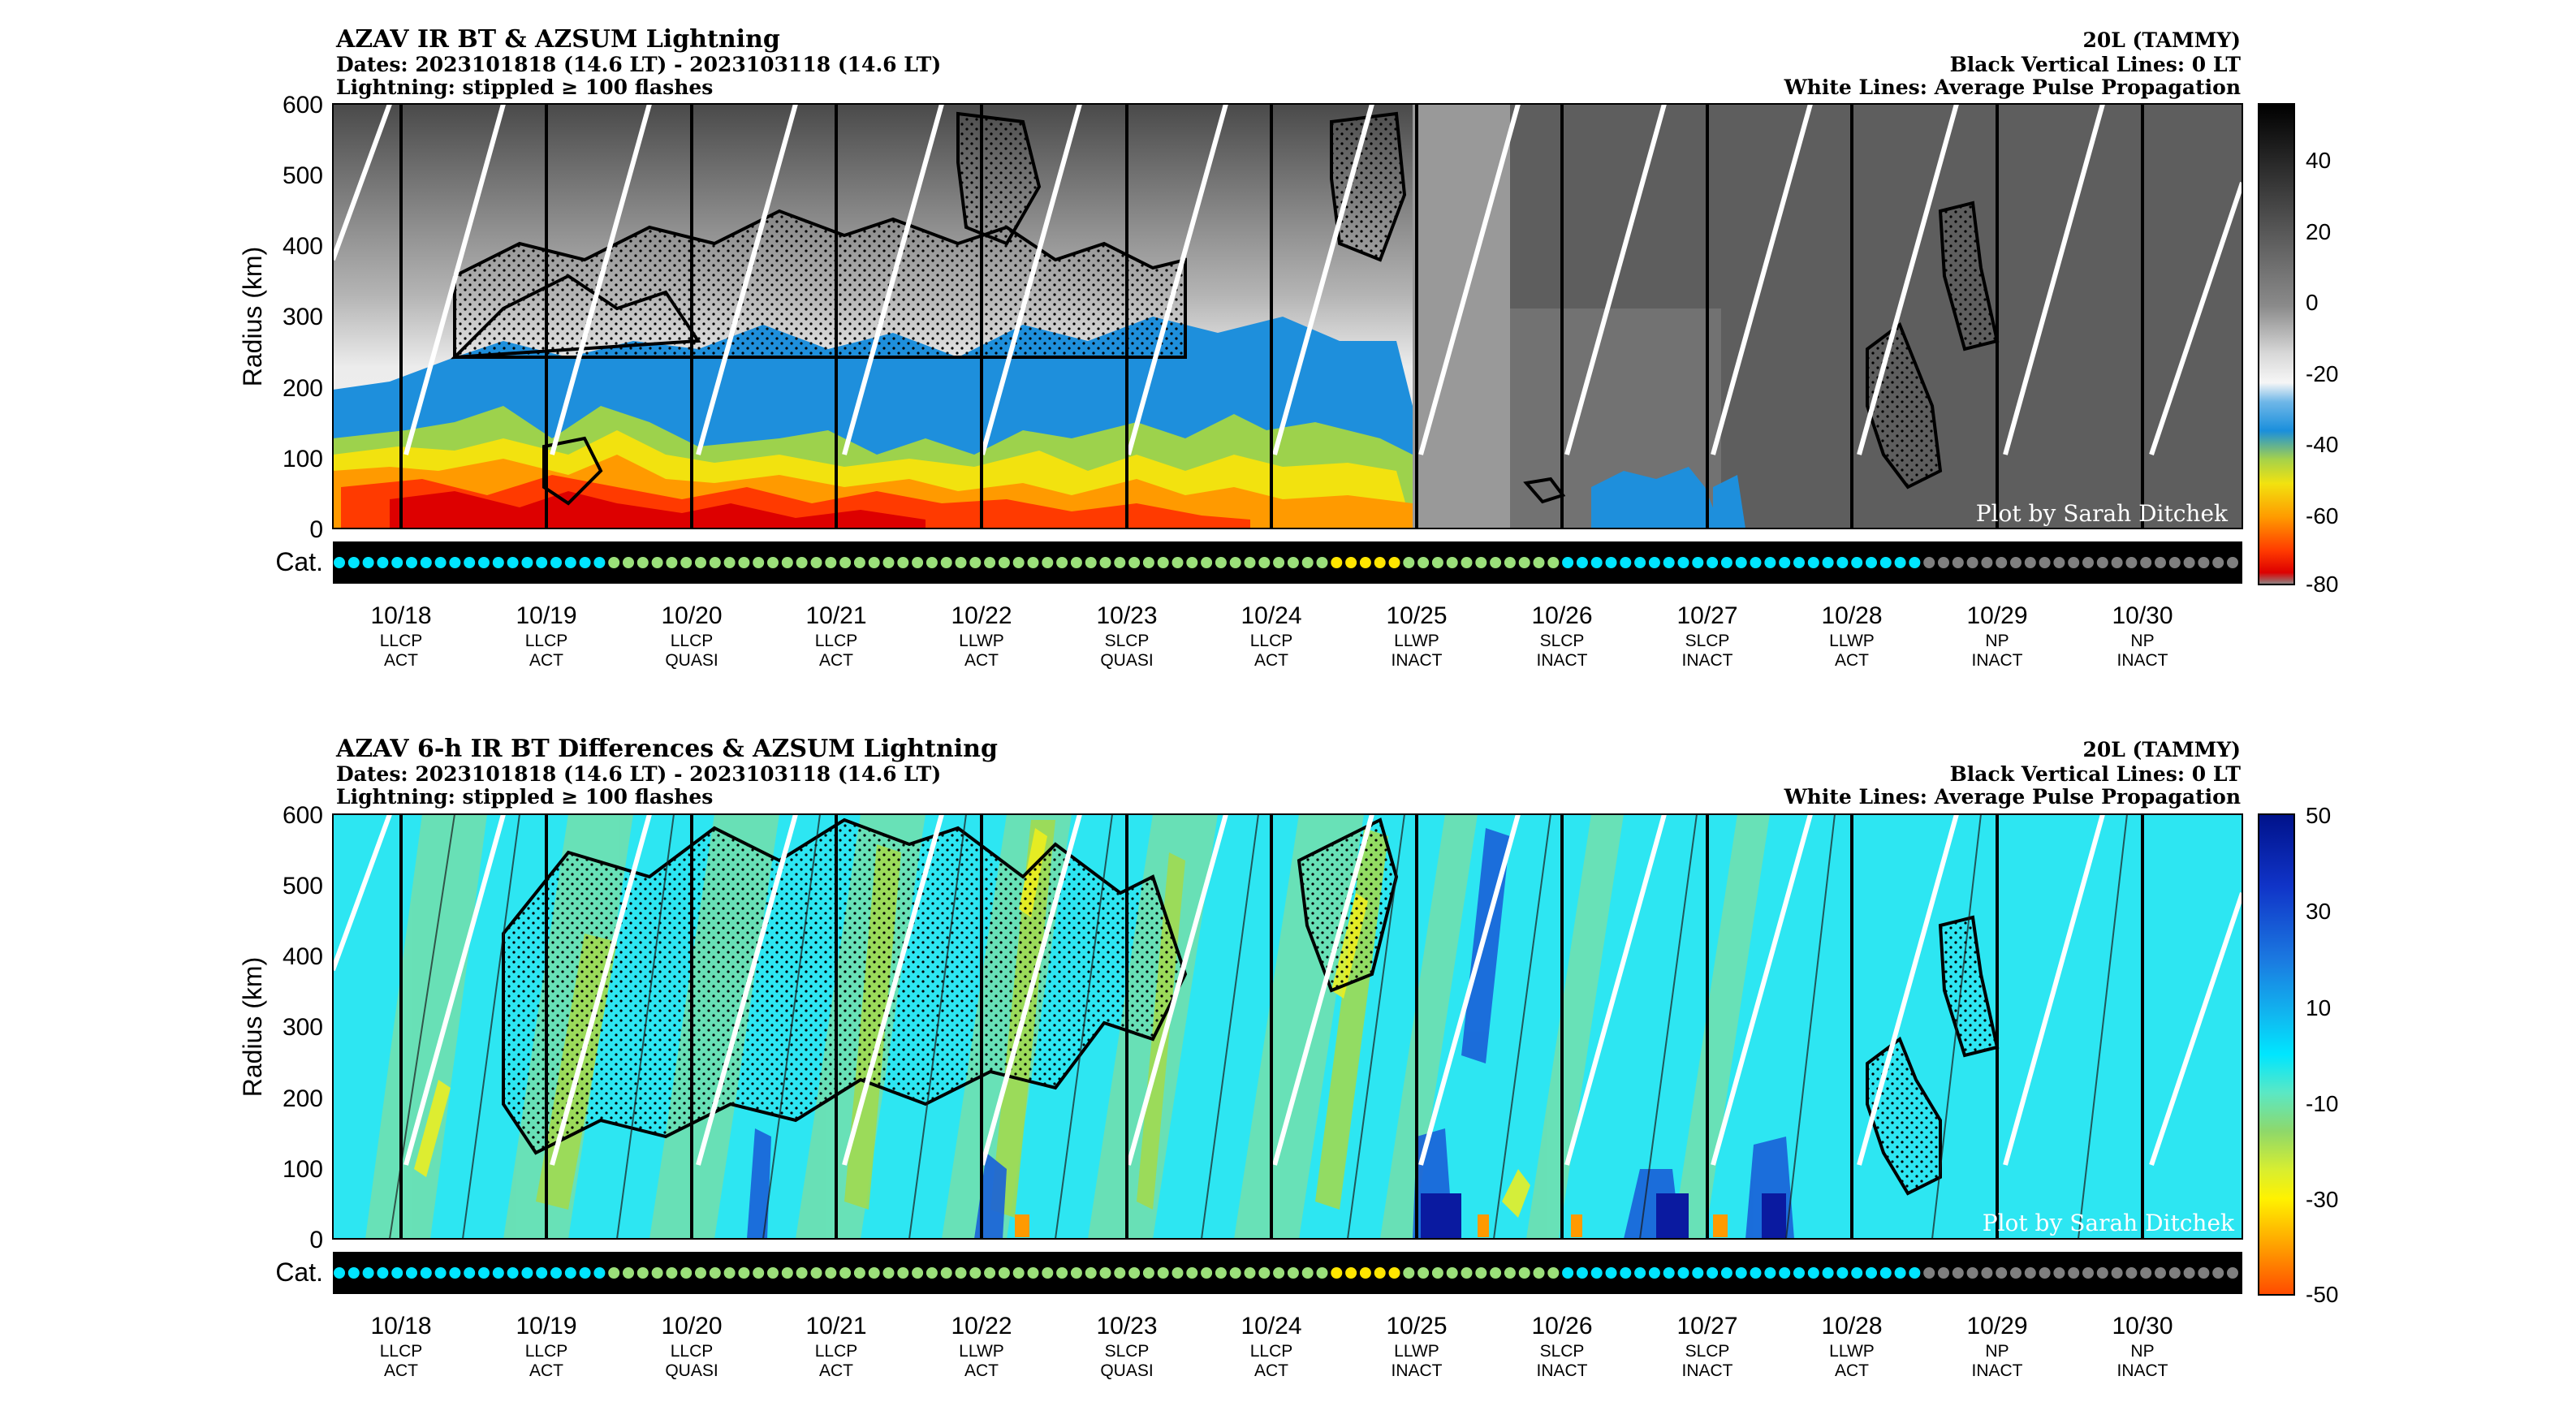 Image resolution: width=2576 pixels, height=1402 pixels. I want to click on colorbar-tick: -80, so click(2322, 584).